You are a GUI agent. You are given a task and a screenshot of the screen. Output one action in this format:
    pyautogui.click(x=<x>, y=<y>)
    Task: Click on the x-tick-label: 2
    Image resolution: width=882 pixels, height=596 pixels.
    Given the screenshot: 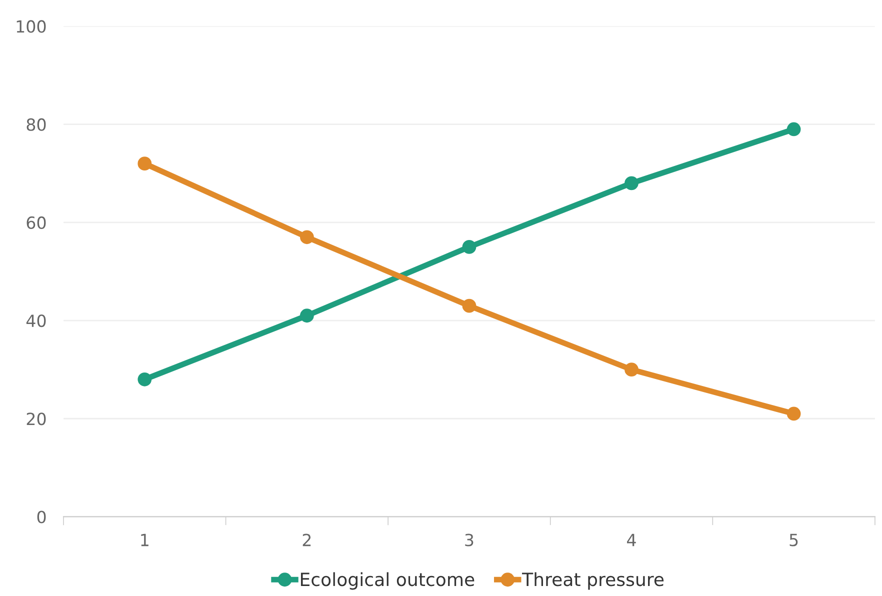 What is the action you would take?
    pyautogui.click(x=306, y=540)
    